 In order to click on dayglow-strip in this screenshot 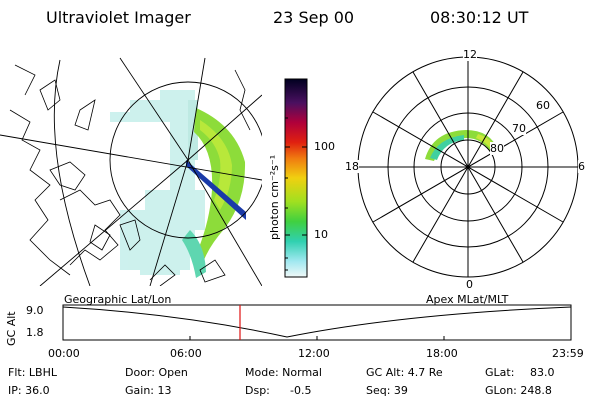, I will do `click(216, 190)`.